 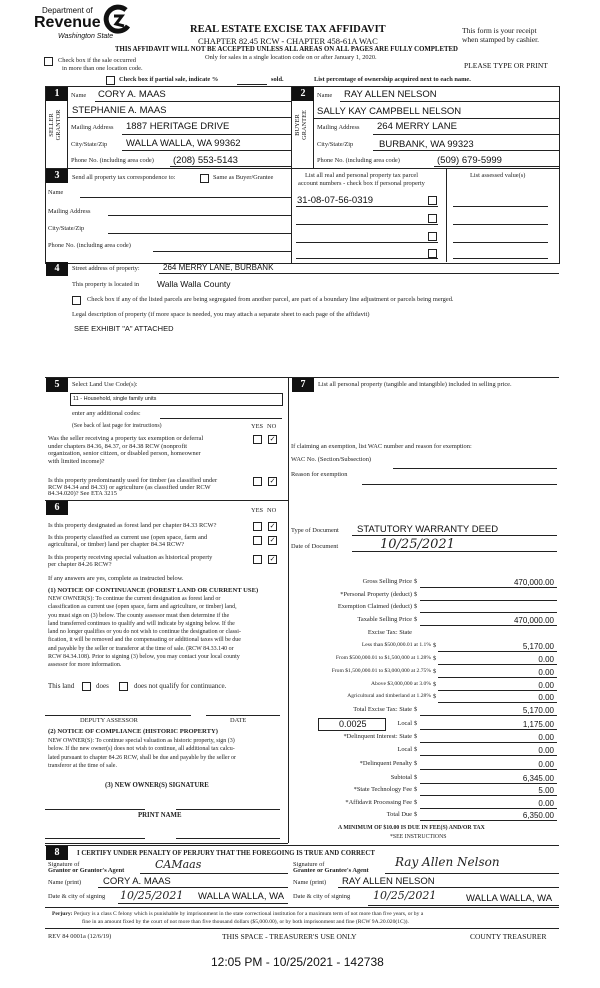 I want to click on section-number-7: 7, so click(x=303, y=385).